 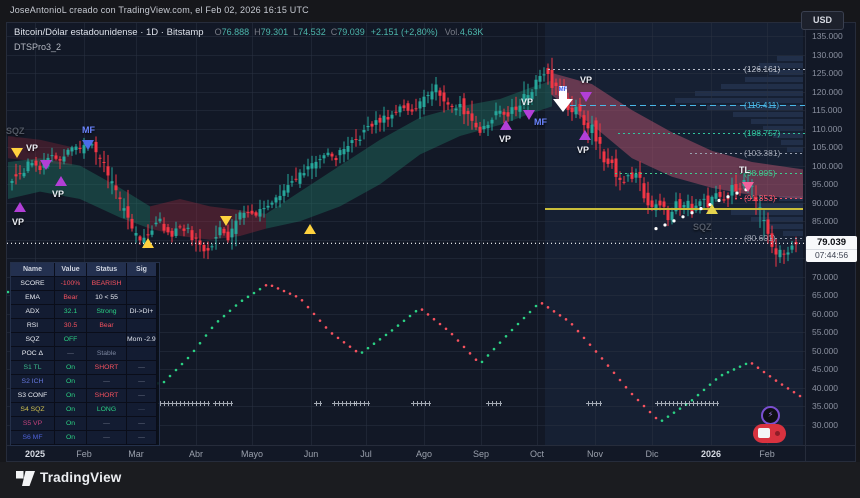 What do you see at coordinates (711, 454) in the screenshot?
I see `time-axis-label: 2026` at bounding box center [711, 454].